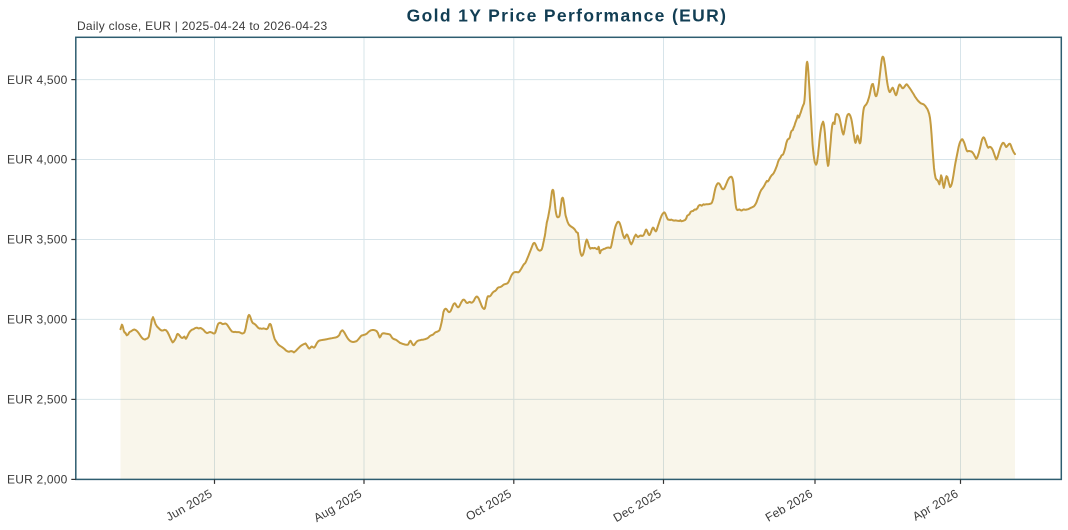 The height and width of the screenshot is (530, 1068). I want to click on svg-text: EUR 2,500, so click(37, 400).